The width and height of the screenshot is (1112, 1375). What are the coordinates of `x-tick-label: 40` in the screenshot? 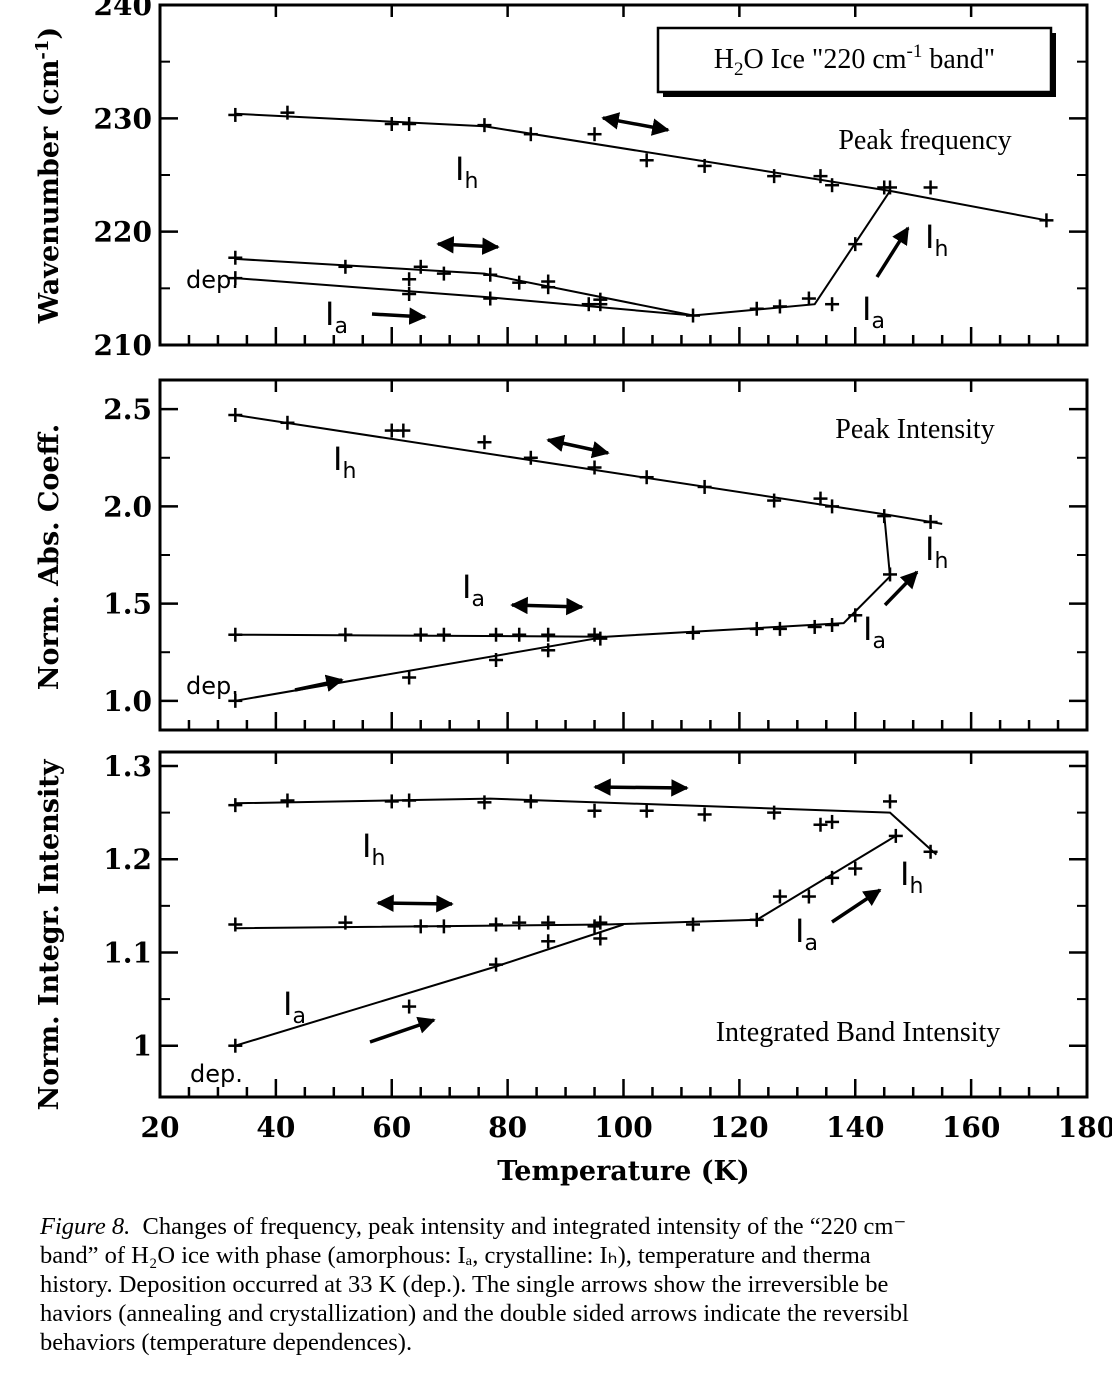 It's located at (275, 1127).